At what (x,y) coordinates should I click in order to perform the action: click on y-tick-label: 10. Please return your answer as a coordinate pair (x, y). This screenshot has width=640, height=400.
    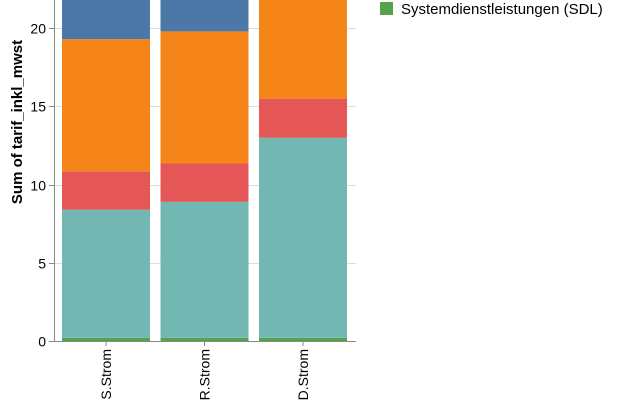
    Looking at the image, I should click on (38, 186).